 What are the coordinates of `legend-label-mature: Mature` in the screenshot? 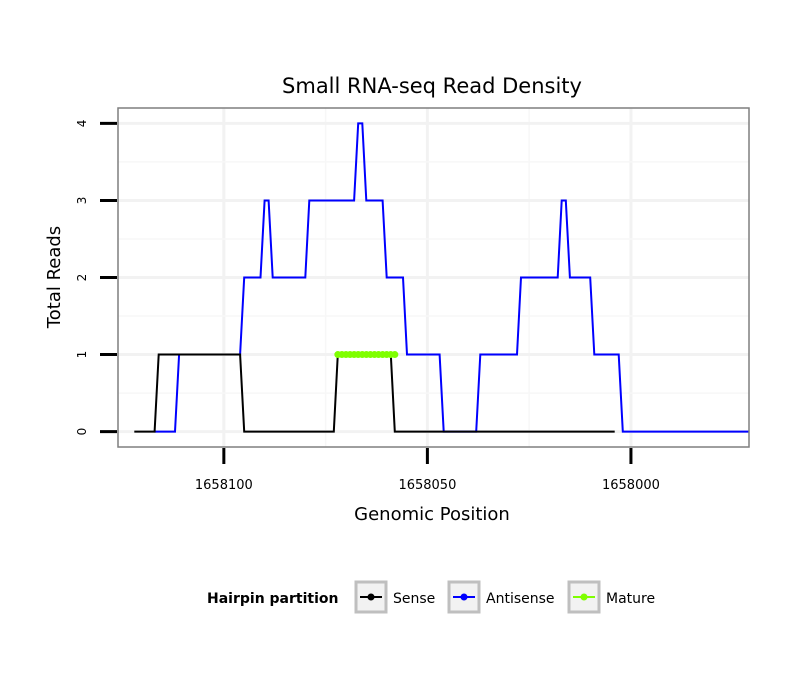 It's located at (630, 599).